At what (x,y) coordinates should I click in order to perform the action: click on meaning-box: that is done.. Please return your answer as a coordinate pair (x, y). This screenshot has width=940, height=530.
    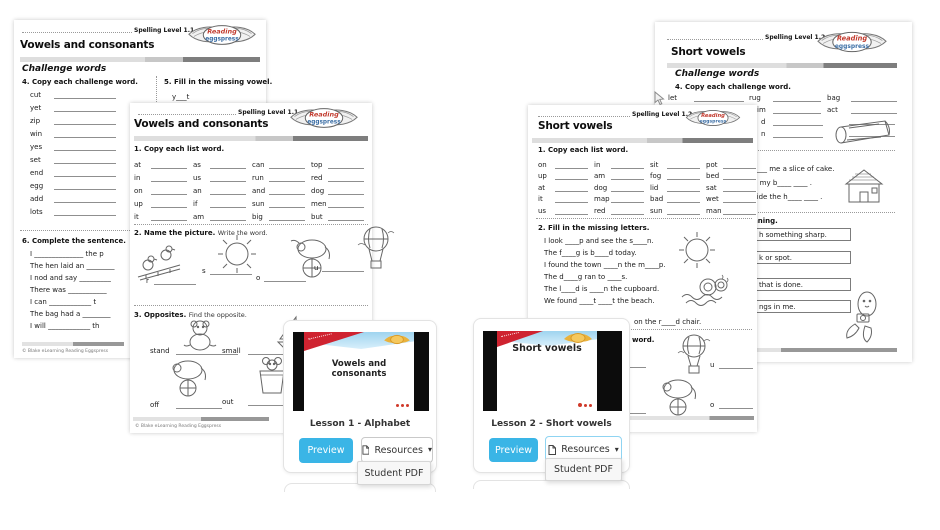
    Looking at the image, I should click on (802, 284).